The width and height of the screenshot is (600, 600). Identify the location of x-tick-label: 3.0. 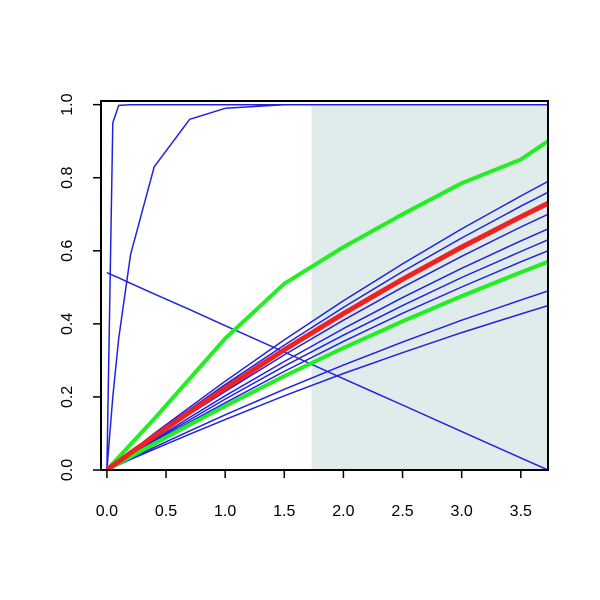
(462, 511).